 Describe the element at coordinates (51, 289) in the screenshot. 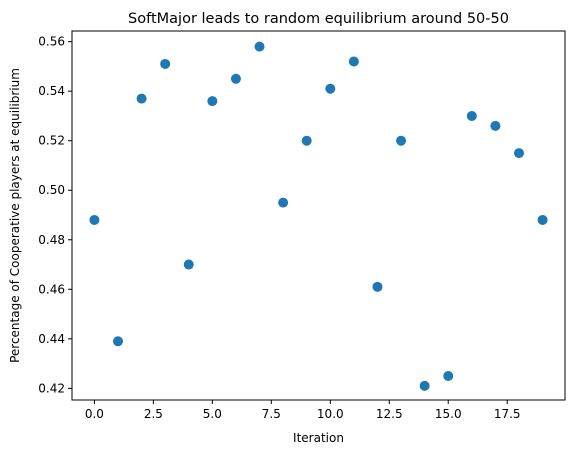

I see `y-tick-label: 0.46` at that location.